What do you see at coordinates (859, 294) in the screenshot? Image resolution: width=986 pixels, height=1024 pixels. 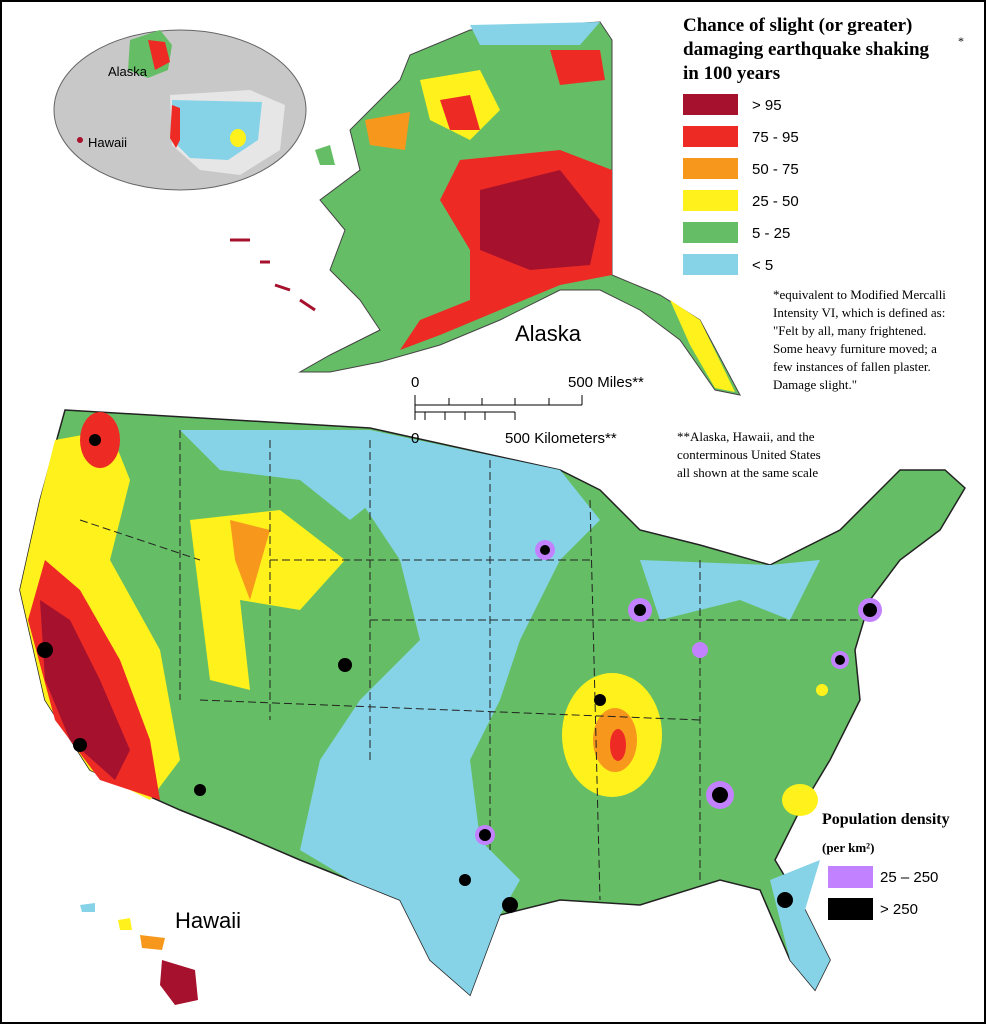 I see `footnote-line: *equivalent to Modified Mercalli` at bounding box center [859, 294].